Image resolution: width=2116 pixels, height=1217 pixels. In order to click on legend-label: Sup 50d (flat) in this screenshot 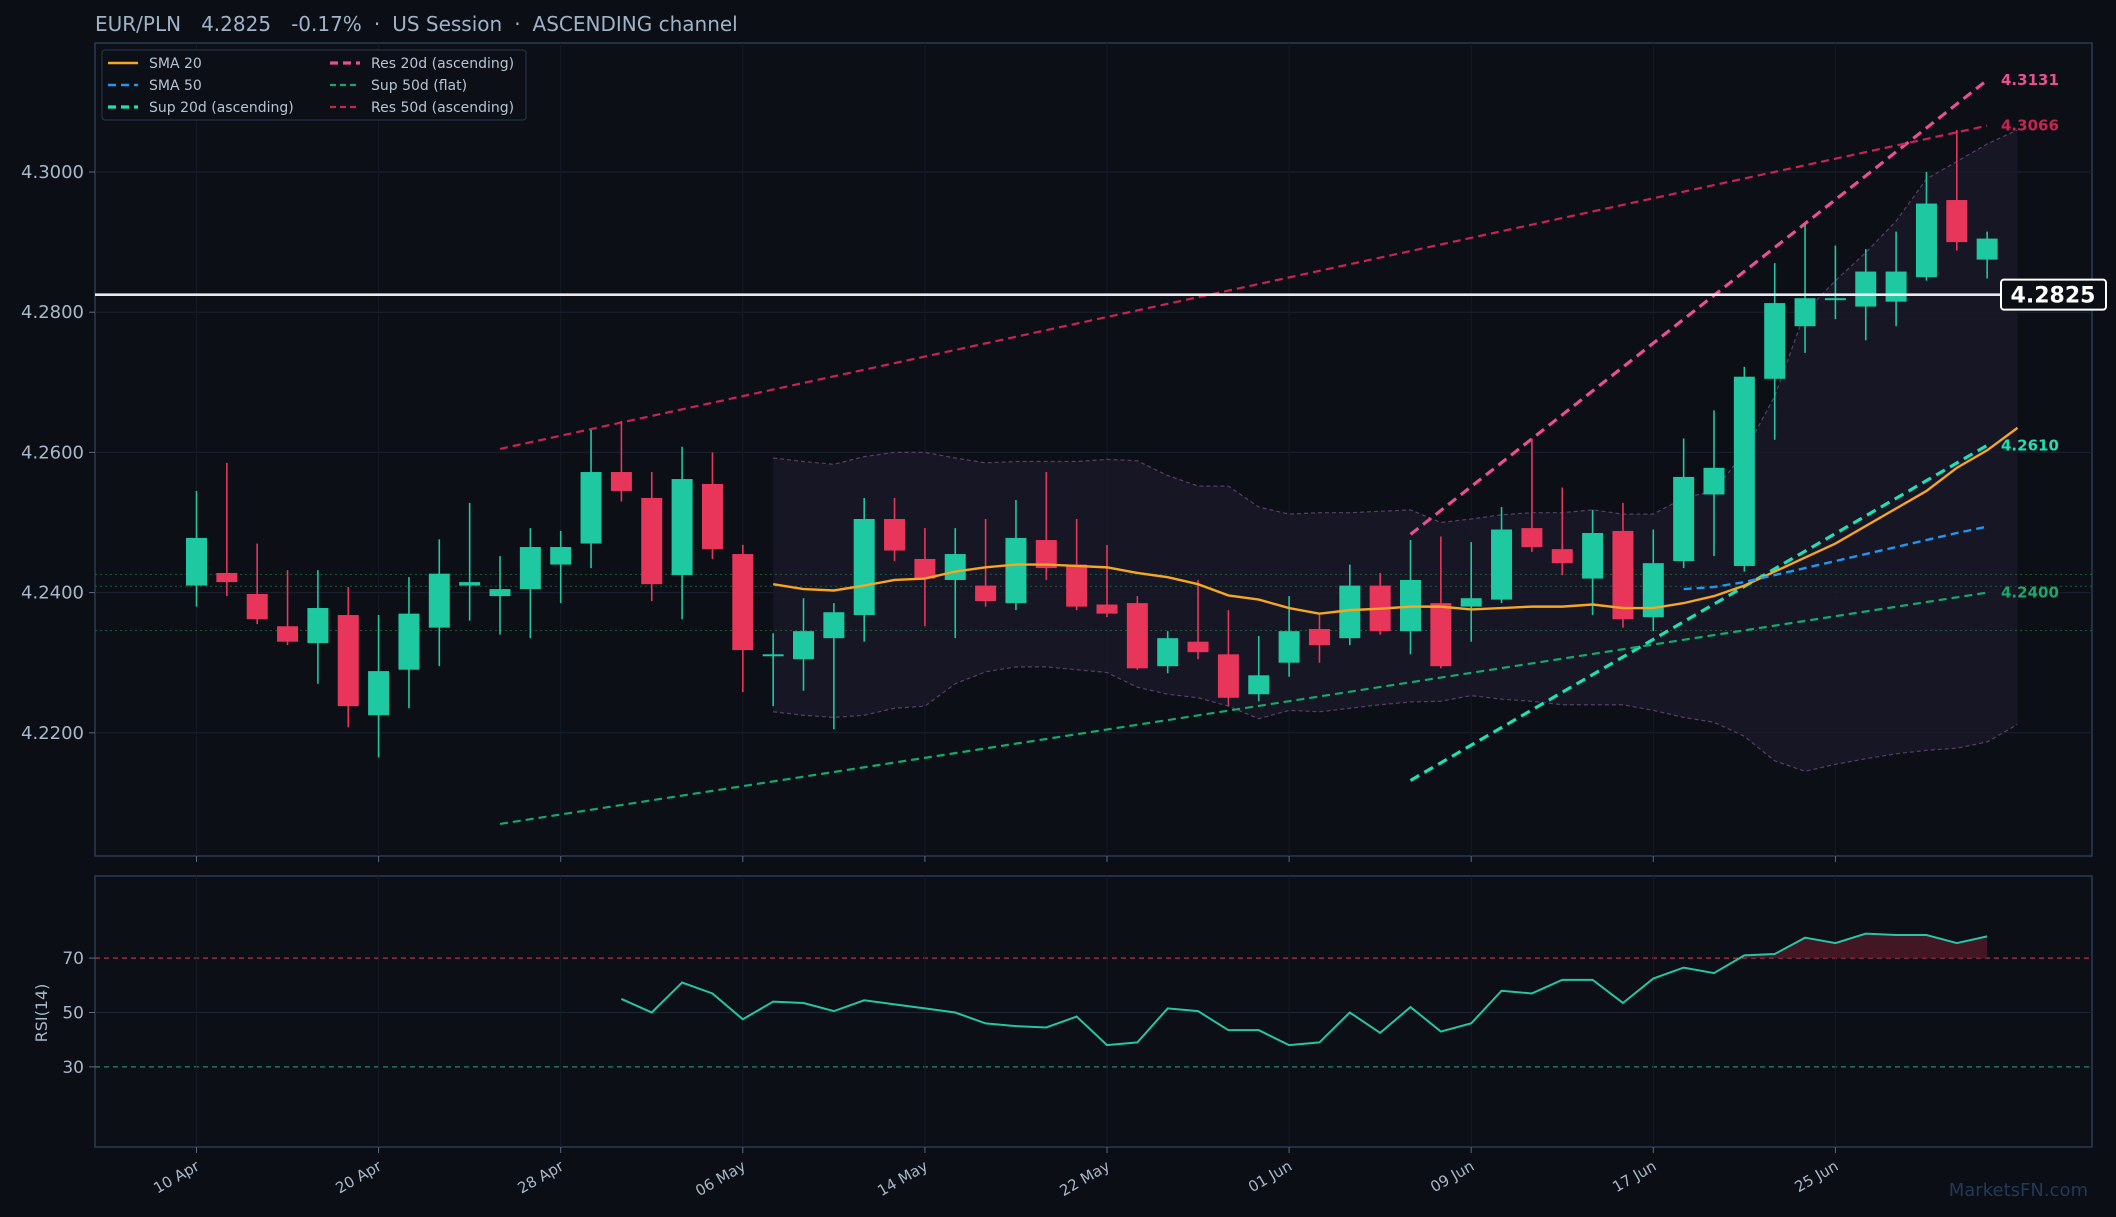, I will do `click(419, 86)`.